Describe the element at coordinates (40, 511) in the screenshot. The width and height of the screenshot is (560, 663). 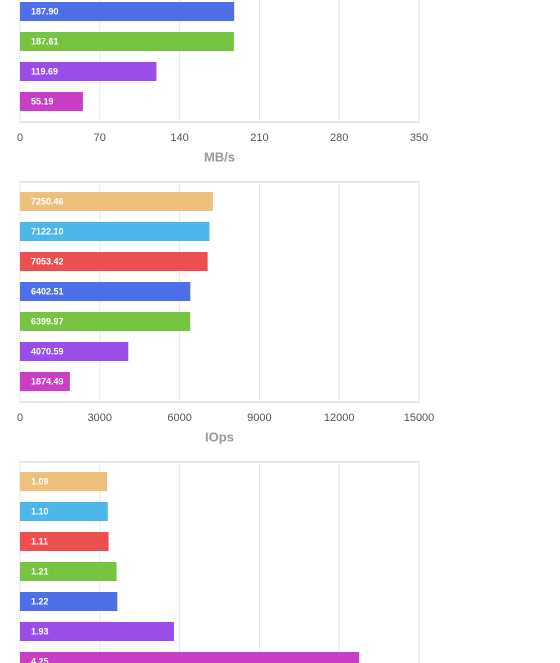
I see `value-label: 1.10` at that location.